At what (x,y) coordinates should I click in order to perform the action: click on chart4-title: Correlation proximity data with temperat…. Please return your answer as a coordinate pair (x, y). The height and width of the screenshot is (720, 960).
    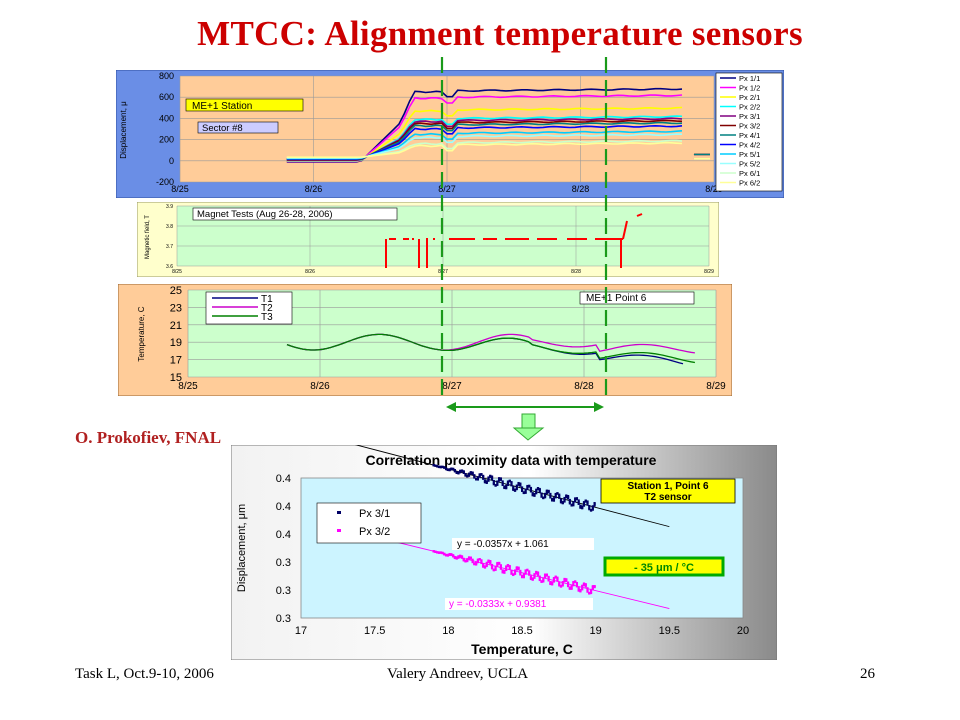
    Looking at the image, I should click on (511, 460).